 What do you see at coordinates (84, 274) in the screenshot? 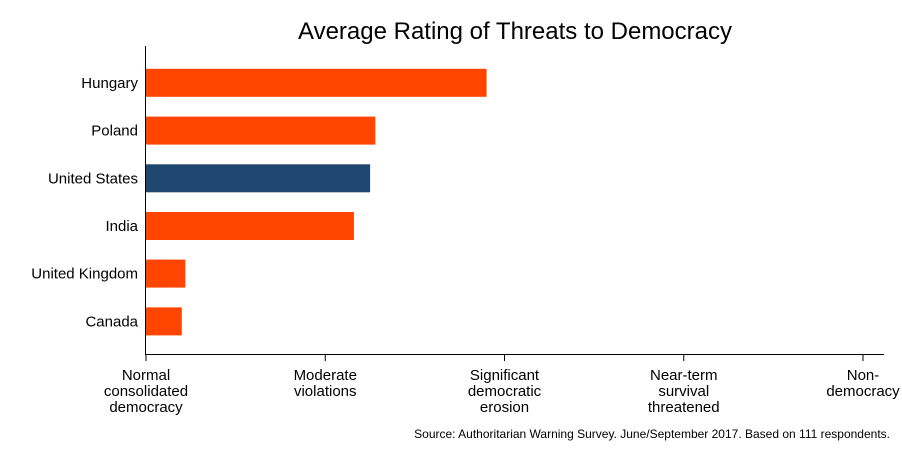
I see `category-label-united-kingdom: United Kingdom` at bounding box center [84, 274].